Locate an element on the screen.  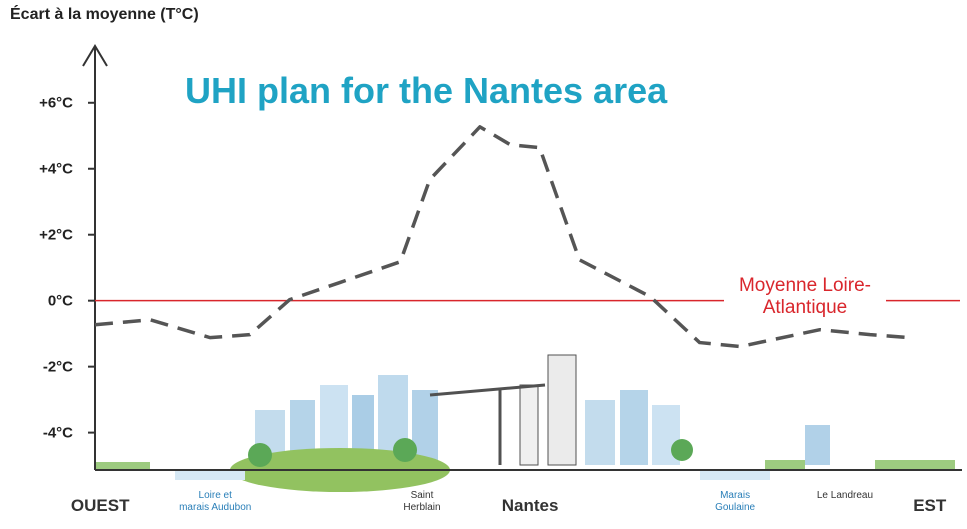
x-tick-label: Nantes is located at coordinates (530, 505).